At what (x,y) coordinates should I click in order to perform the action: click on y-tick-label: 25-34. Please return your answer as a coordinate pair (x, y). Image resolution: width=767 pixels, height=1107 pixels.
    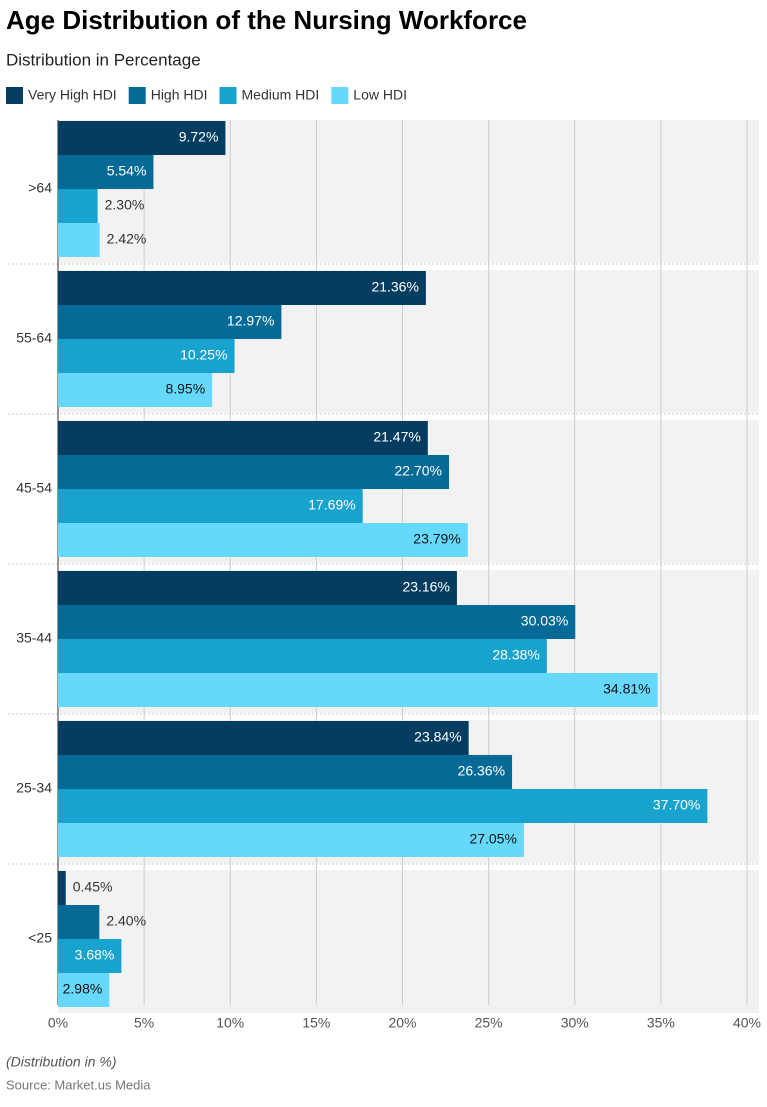
    Looking at the image, I should click on (34, 788).